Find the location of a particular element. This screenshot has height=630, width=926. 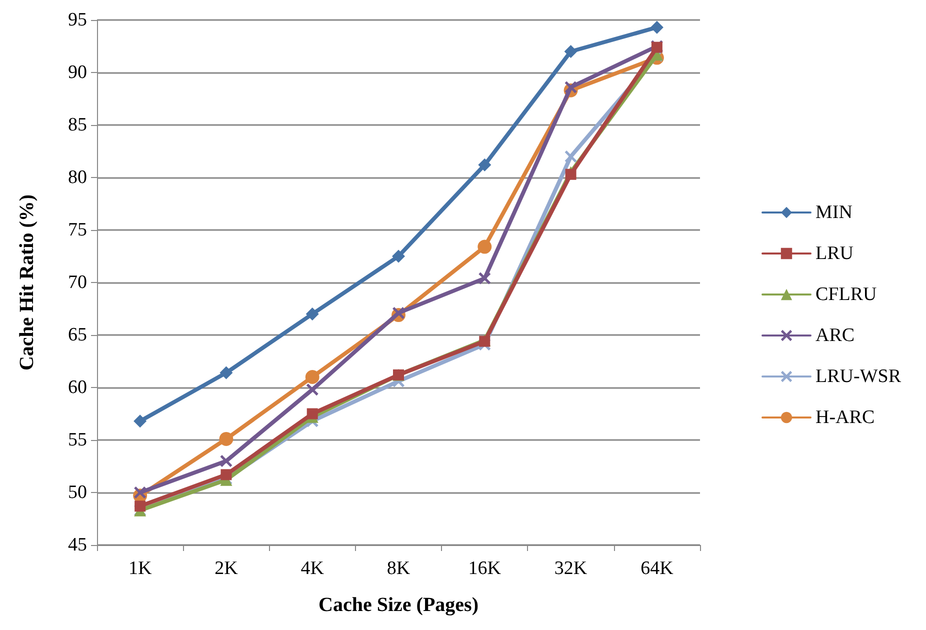

y-tick-label: 45 is located at coordinates (77, 545).